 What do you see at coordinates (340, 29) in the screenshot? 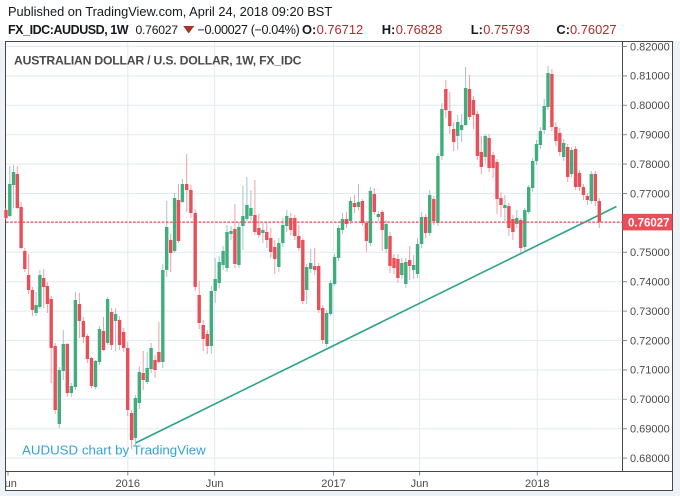
I see `svg-text: 0.76712` at bounding box center [340, 29].